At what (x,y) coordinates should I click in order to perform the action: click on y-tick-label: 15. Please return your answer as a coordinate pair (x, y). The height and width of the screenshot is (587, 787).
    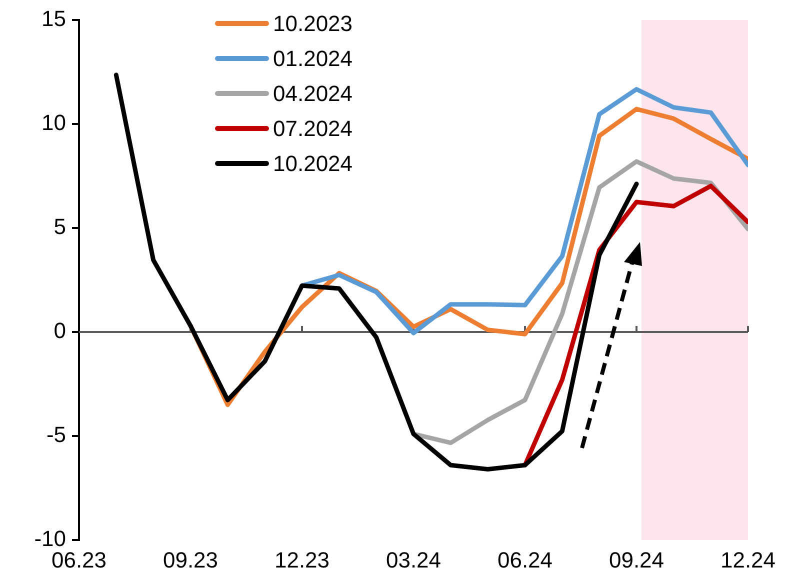
    Looking at the image, I should click on (54, 19).